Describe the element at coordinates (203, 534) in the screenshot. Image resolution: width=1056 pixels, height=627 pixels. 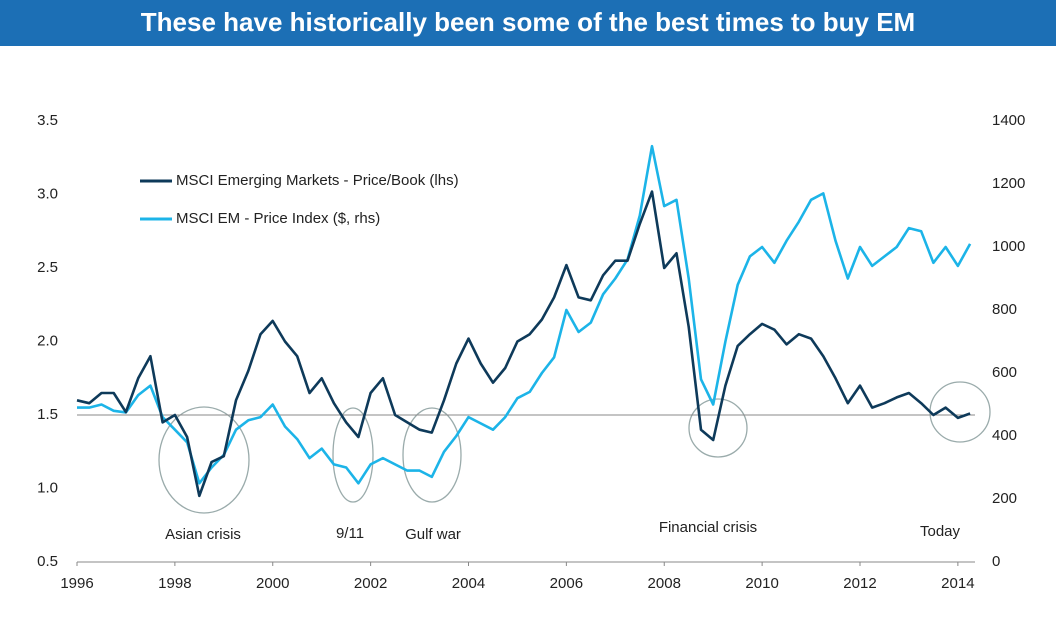
I see `annotation: Asian crisis` at that location.